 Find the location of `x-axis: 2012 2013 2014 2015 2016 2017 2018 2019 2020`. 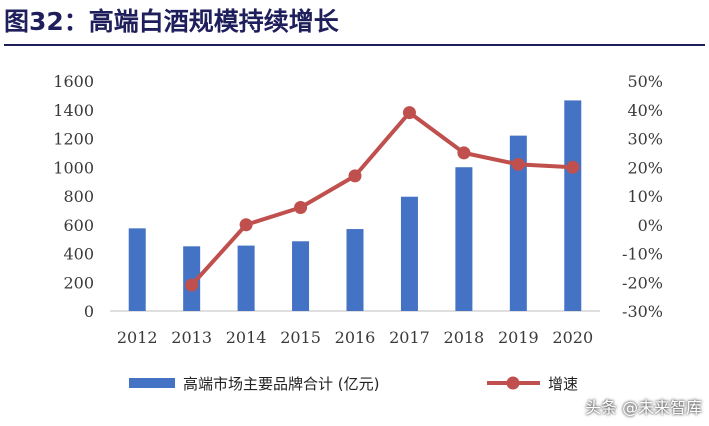

x-axis: 2012 2013 2014 2015 2016 2017 2018 2019 2020 is located at coordinates (355, 337).